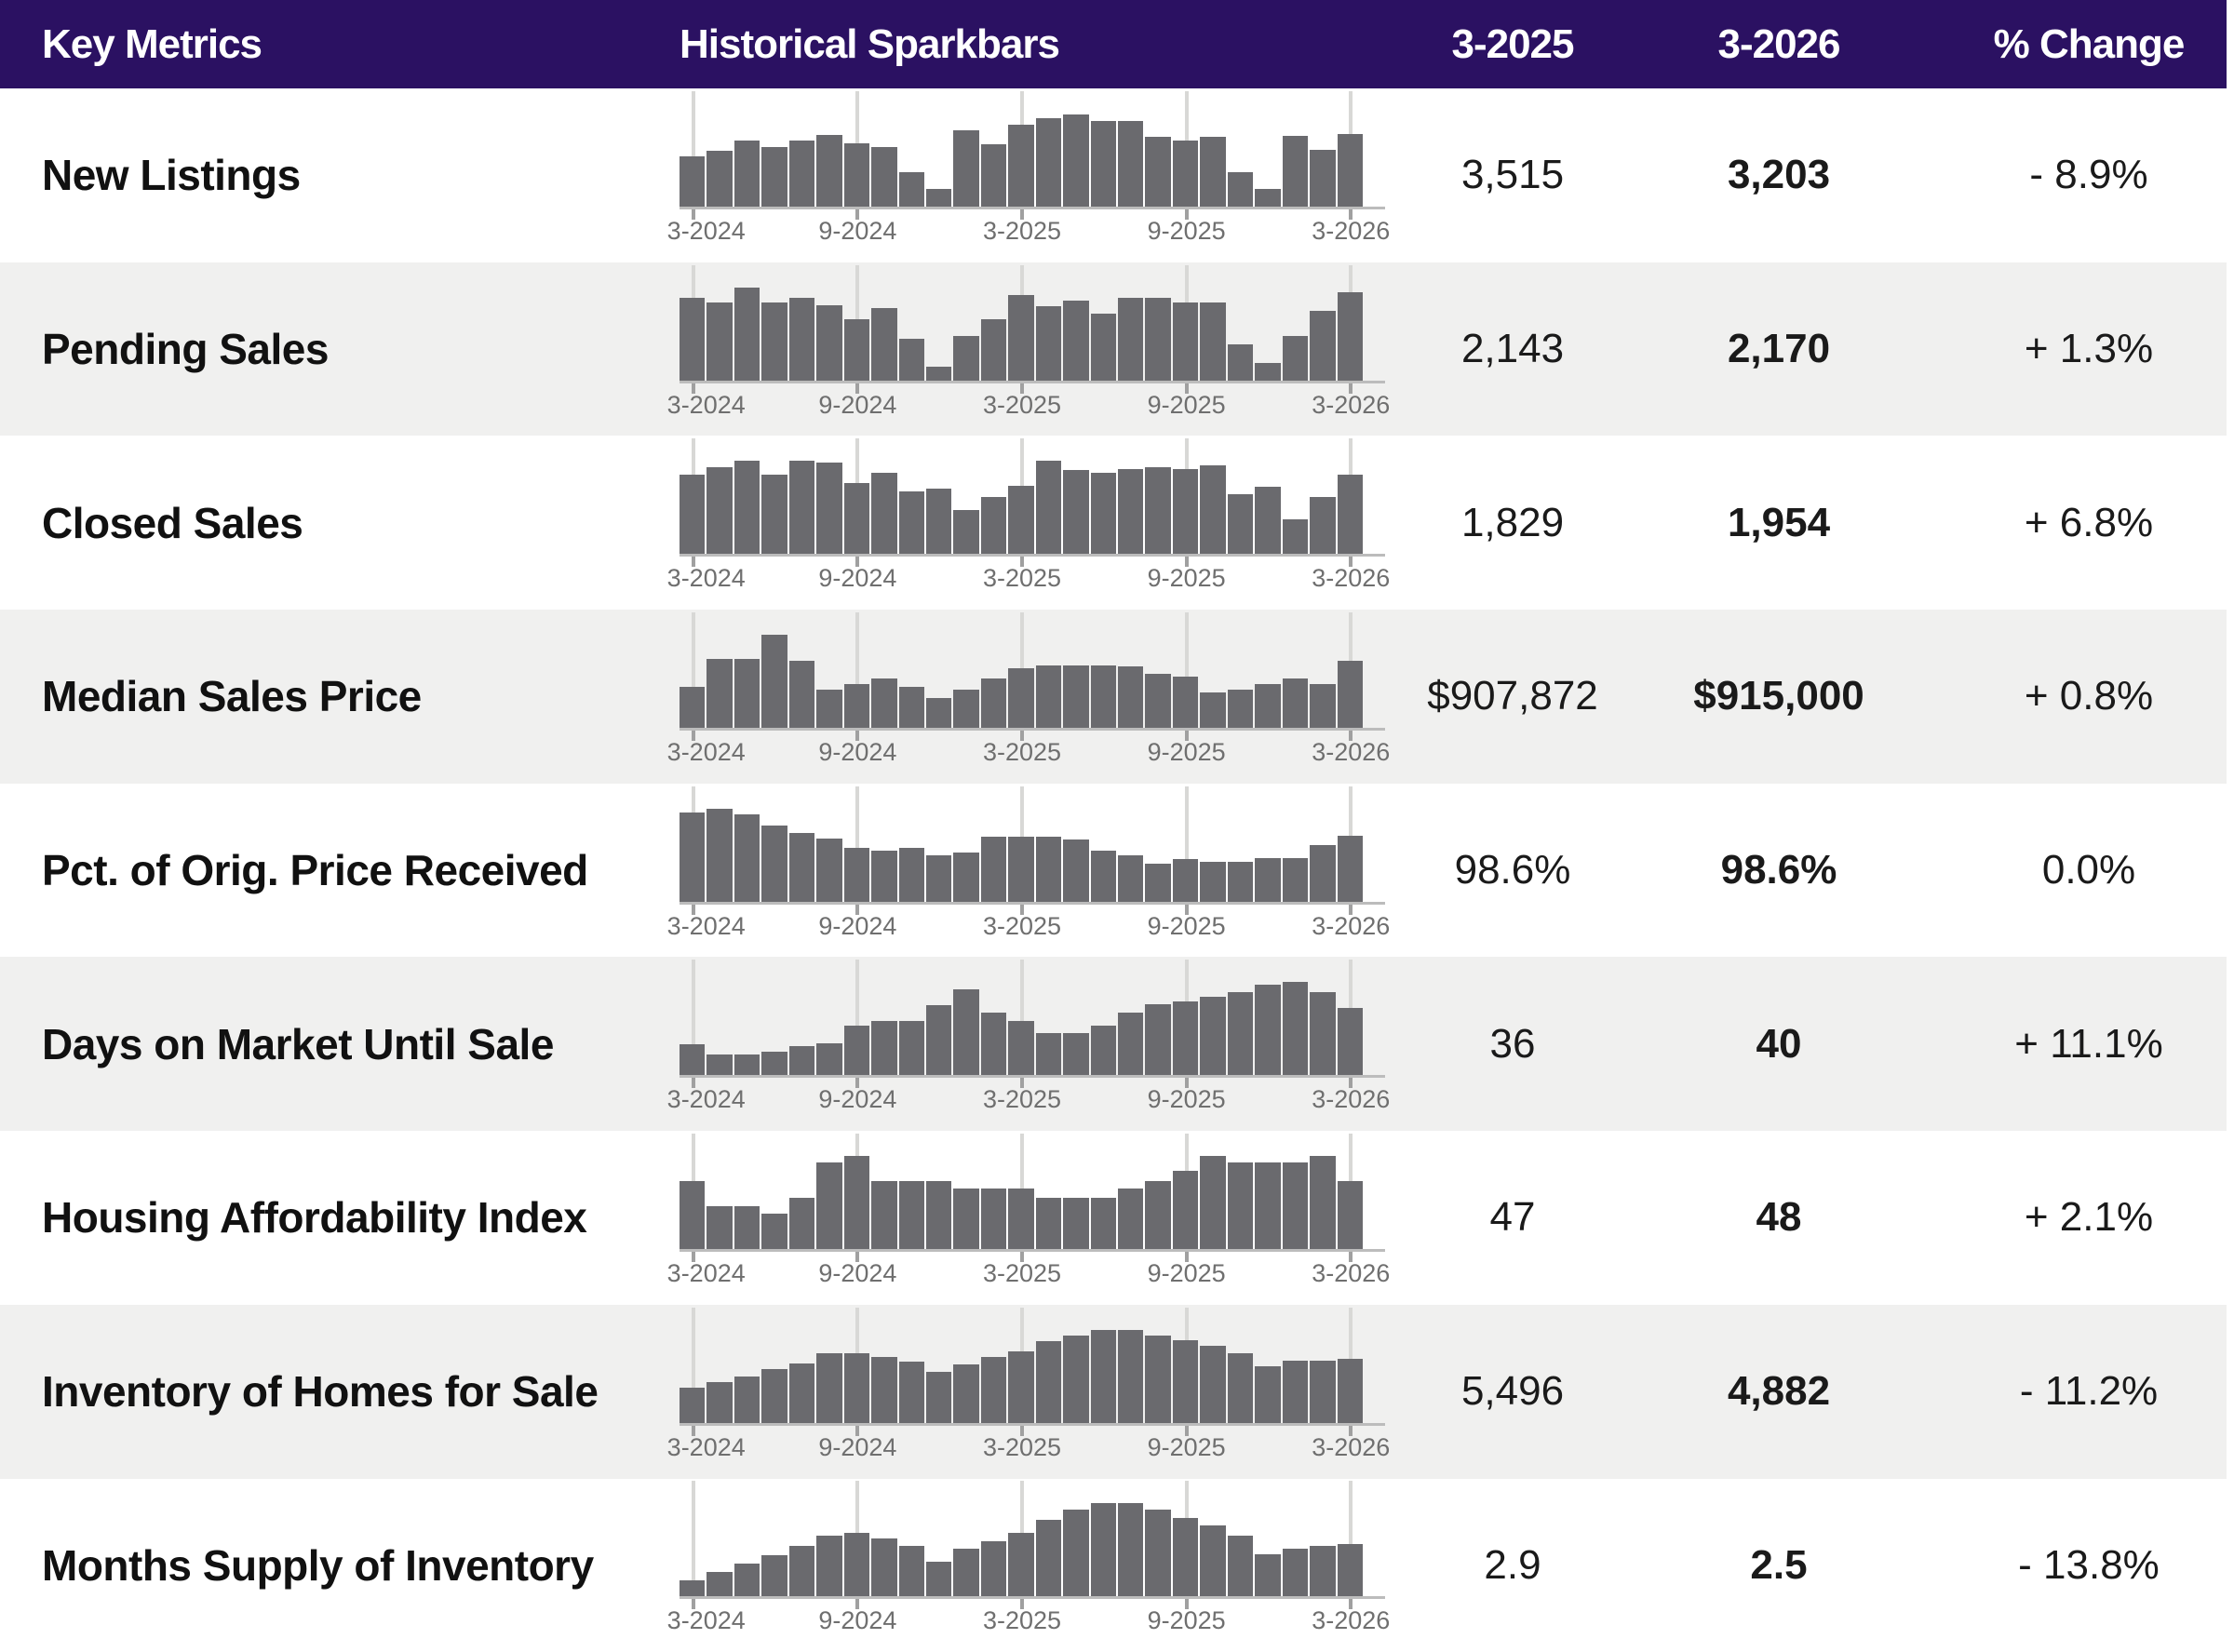  I want to click on axis-tick-label: 3-2025, so click(1022, 1620).